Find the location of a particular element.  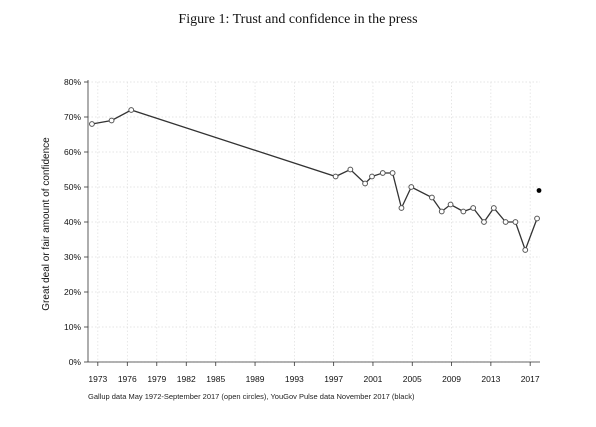

x-tick-label: 1985 is located at coordinates (215, 379).